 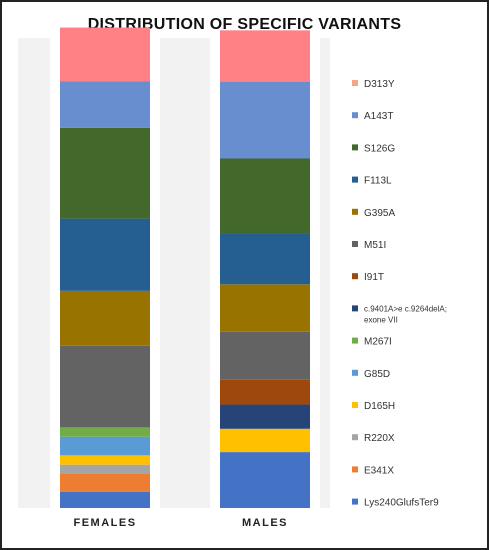 What do you see at coordinates (105, 173) in the screenshot?
I see `bar-segment-females-s126g` at bounding box center [105, 173].